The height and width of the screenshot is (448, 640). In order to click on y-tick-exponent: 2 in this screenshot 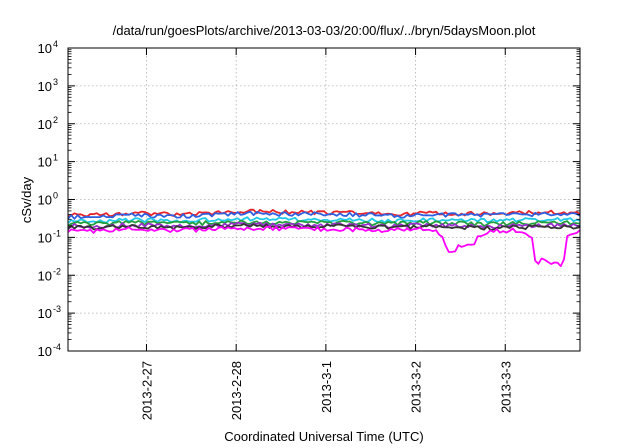, I will do `click(55, 120)`.